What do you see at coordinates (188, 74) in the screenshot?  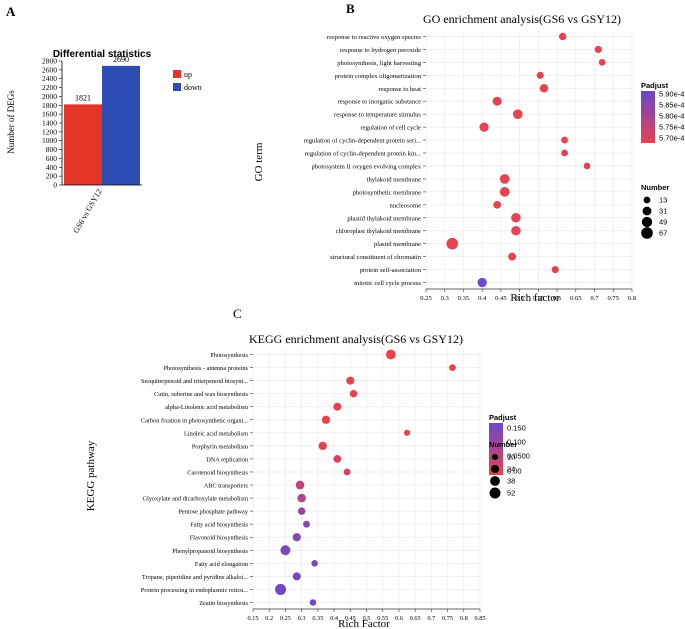 I see `legend-label-up: up` at bounding box center [188, 74].